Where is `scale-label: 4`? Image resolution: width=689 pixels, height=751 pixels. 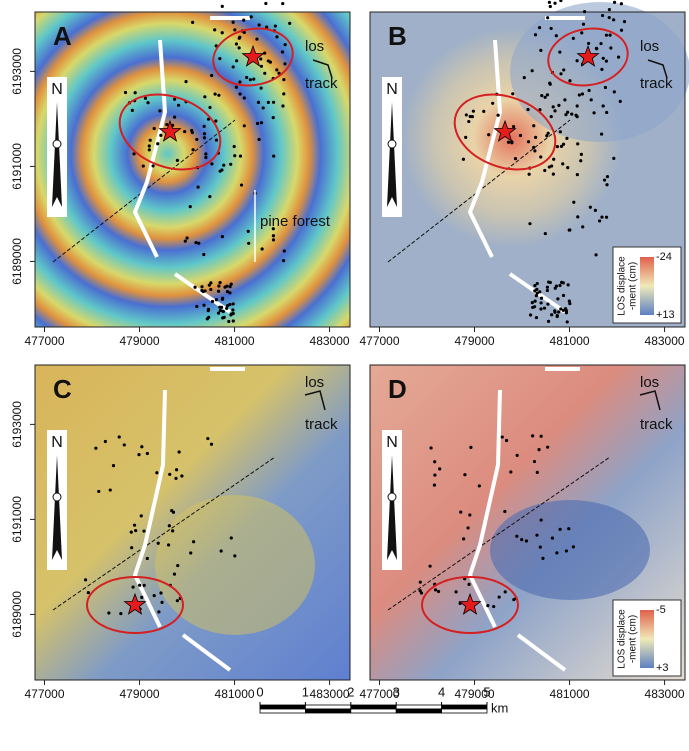
scale-label: 4 is located at coordinates (441, 691).